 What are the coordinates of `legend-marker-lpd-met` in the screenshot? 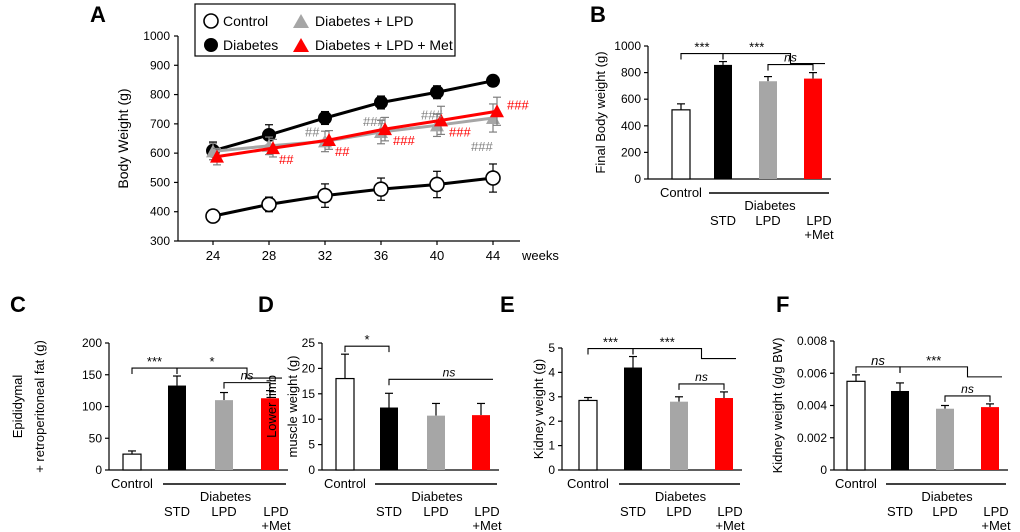 It's located at (301, 45).